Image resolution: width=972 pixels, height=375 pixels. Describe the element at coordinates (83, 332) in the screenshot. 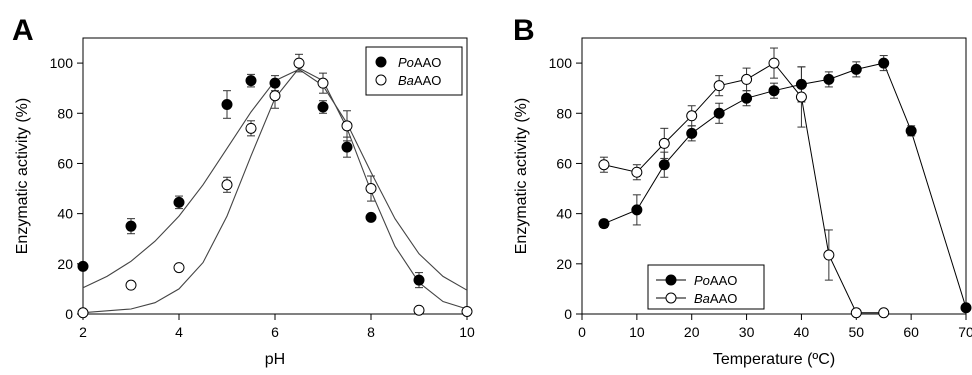

I see `x-tick-label: 2` at that location.